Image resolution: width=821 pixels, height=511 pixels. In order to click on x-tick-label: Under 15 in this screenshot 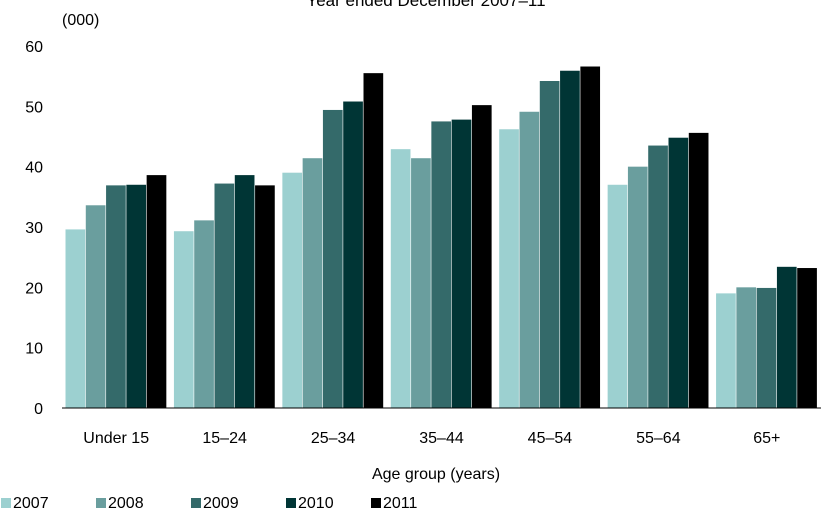, I will do `click(116, 438)`.